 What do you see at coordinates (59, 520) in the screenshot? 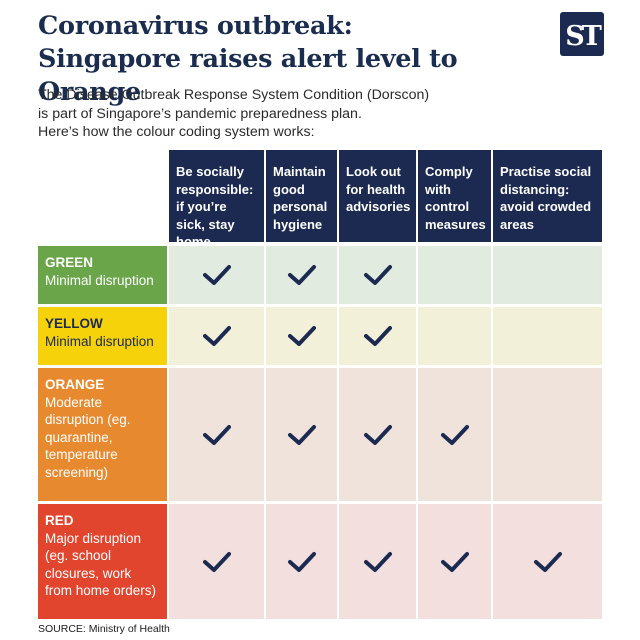
I see `level-name: RED` at bounding box center [59, 520].